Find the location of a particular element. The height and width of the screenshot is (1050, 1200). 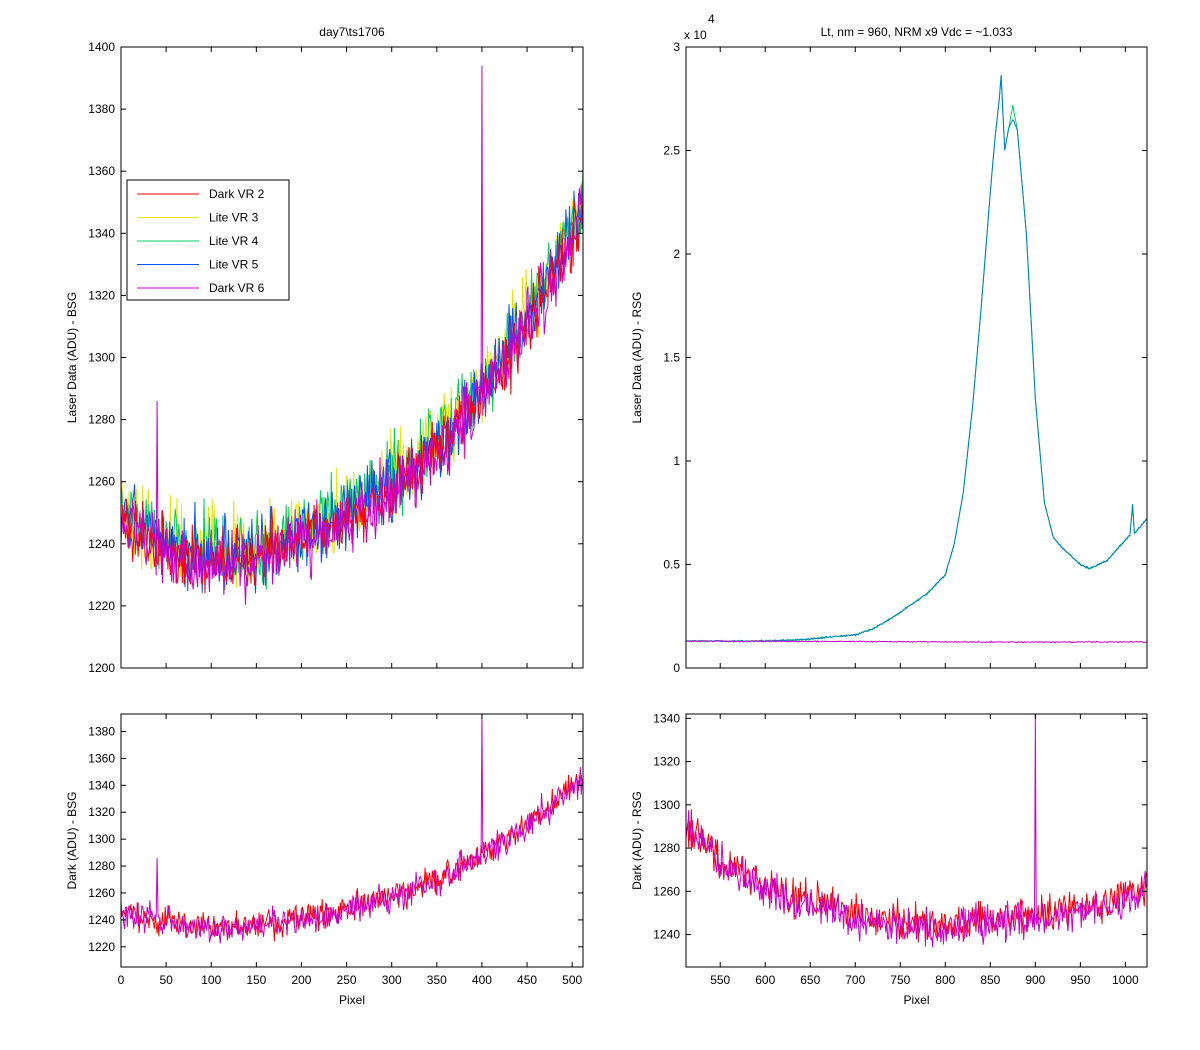

x-tick-label: 950 is located at coordinates (1080, 980).